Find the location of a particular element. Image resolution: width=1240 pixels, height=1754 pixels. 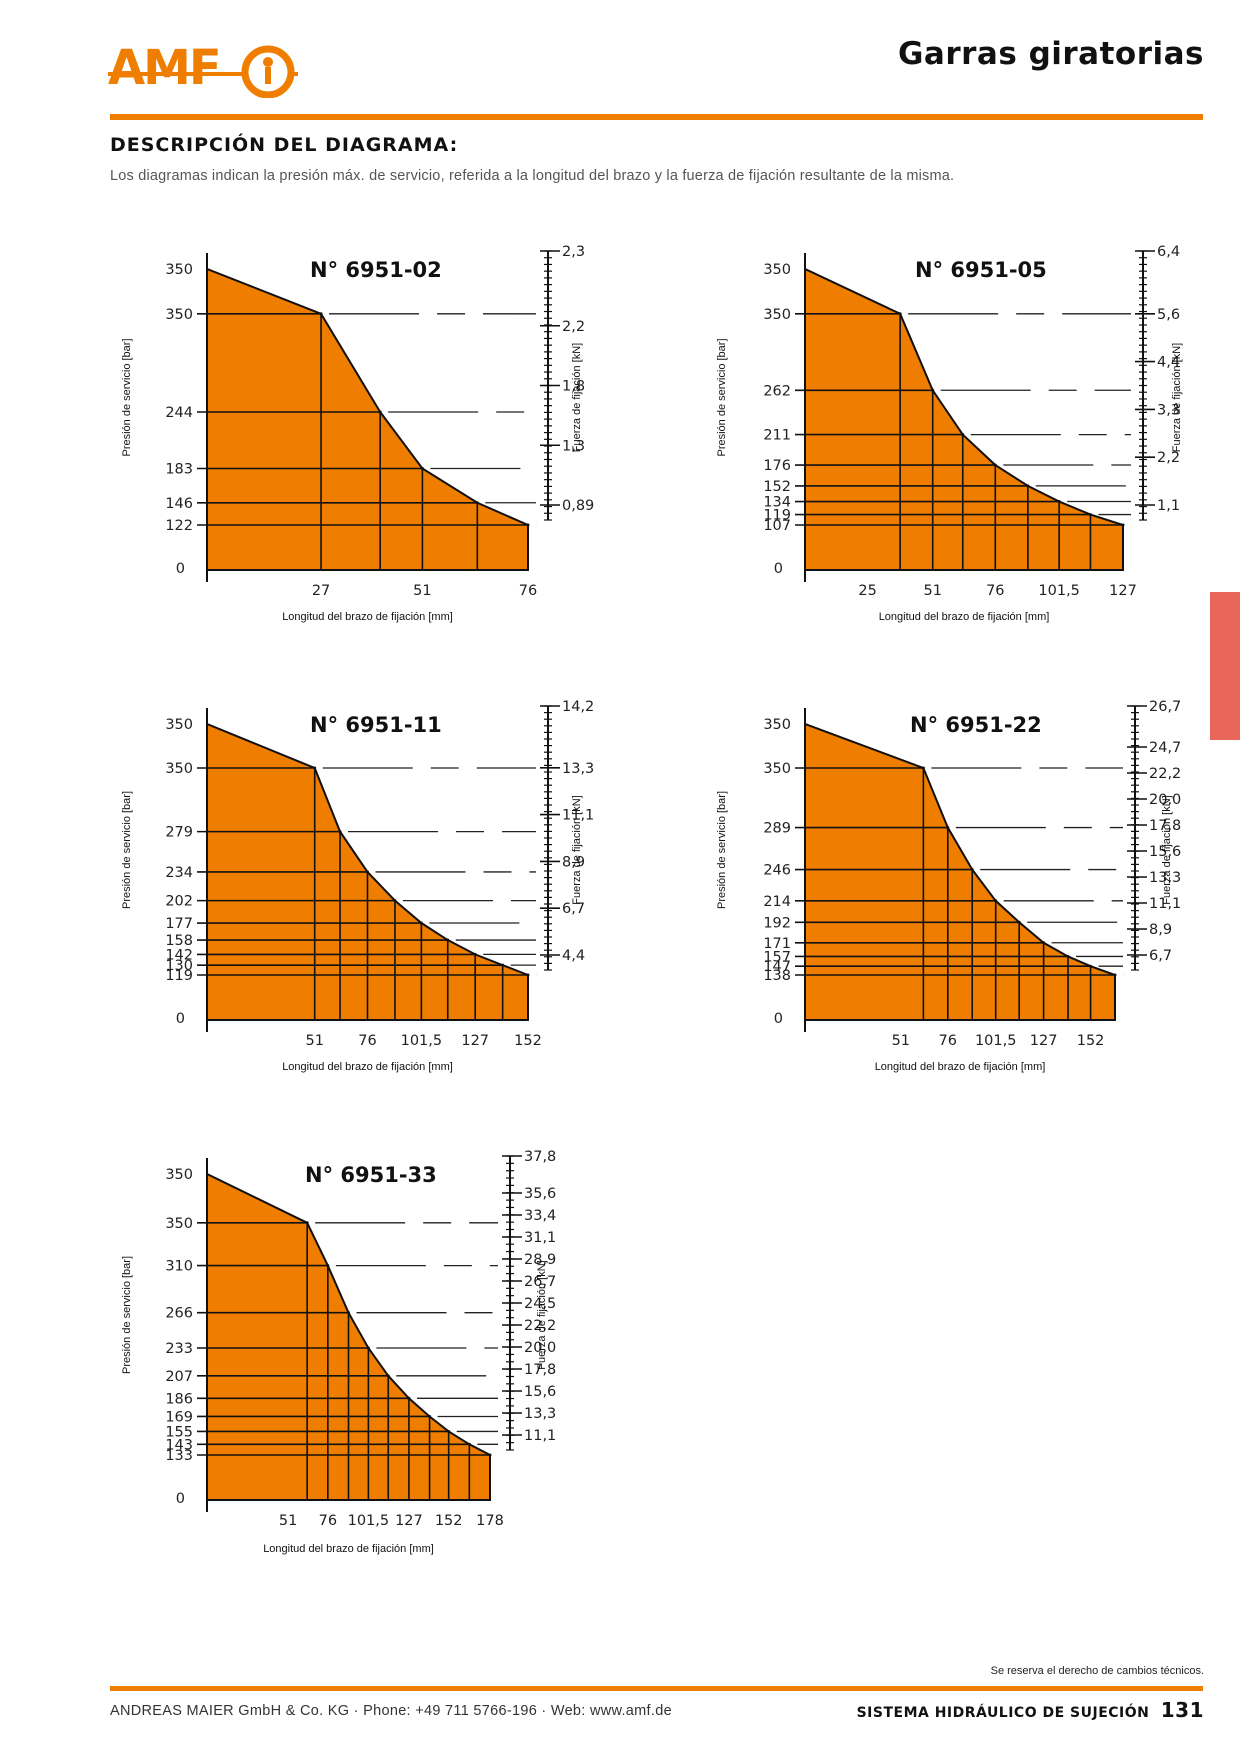

y-tick-label: 130 is located at coordinates (179, 966).